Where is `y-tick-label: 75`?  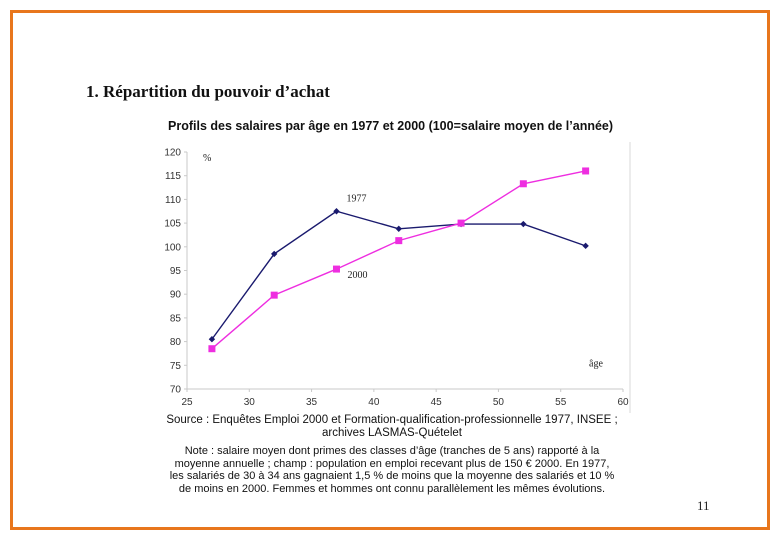
y-tick-label: 75 is located at coordinates (176, 366).